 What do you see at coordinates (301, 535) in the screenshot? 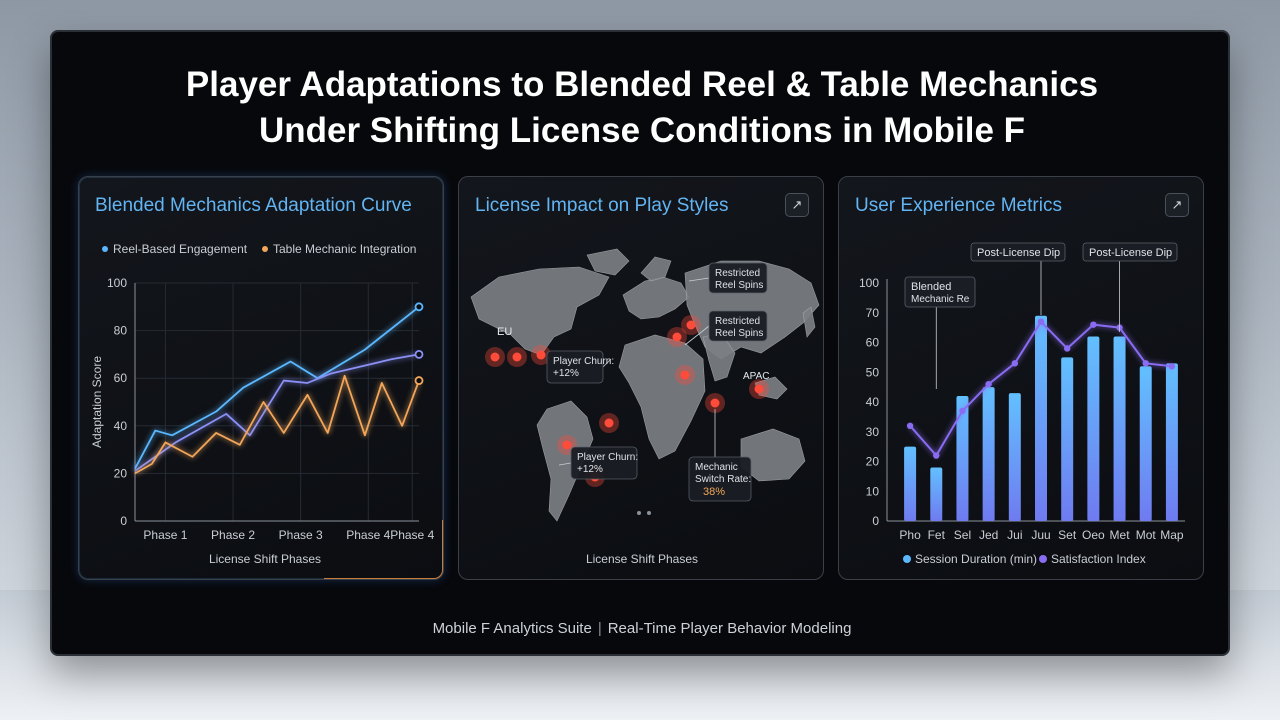
I see `x-tick-label: Phase 3` at bounding box center [301, 535].